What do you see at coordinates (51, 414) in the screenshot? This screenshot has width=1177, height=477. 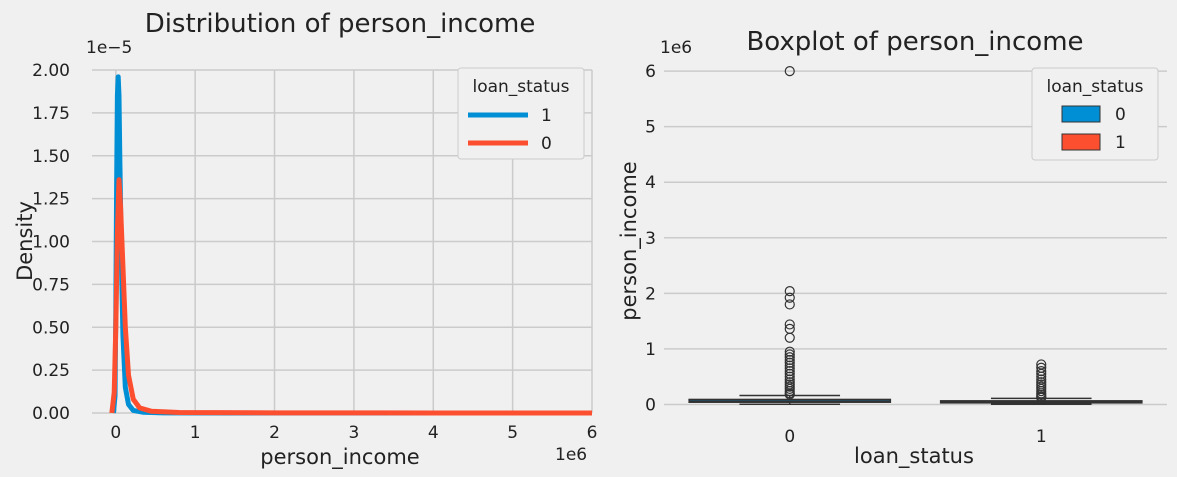 I see `density-y-tick-label: 0.00` at bounding box center [51, 414].